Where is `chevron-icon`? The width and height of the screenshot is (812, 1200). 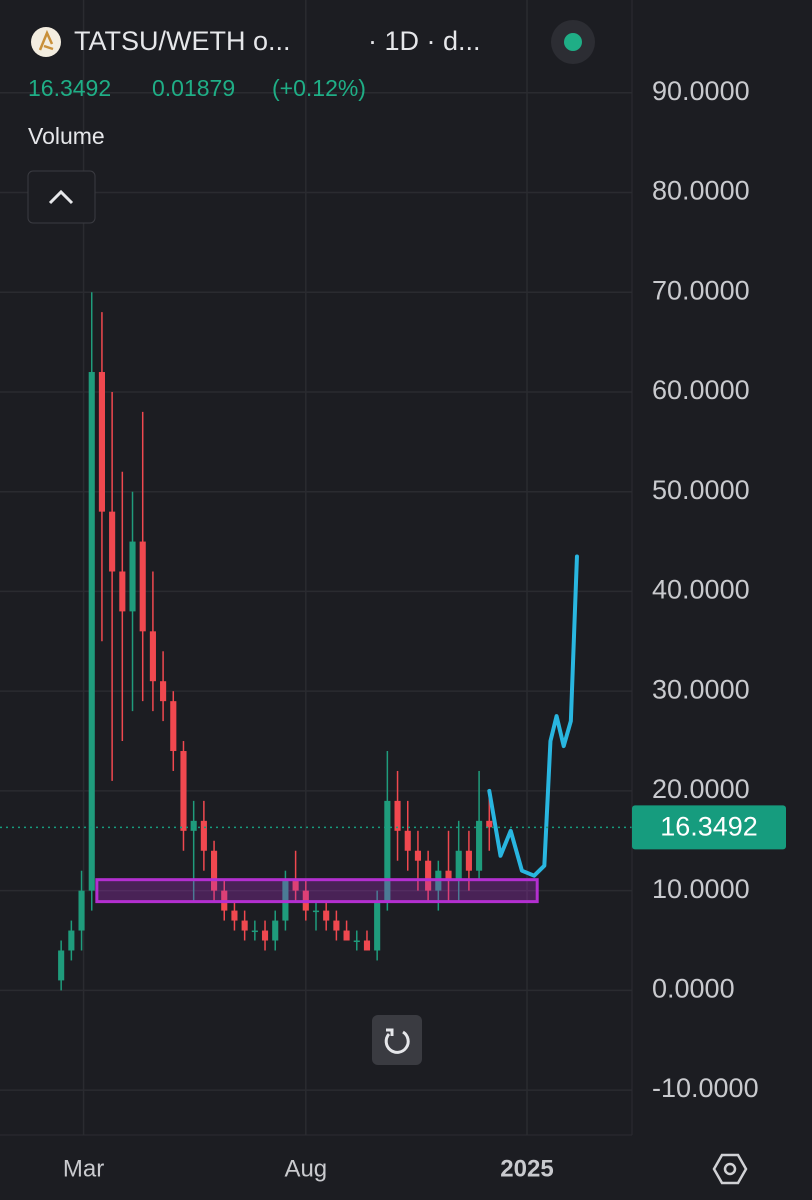
chevron-icon is located at coordinates (61, 197).